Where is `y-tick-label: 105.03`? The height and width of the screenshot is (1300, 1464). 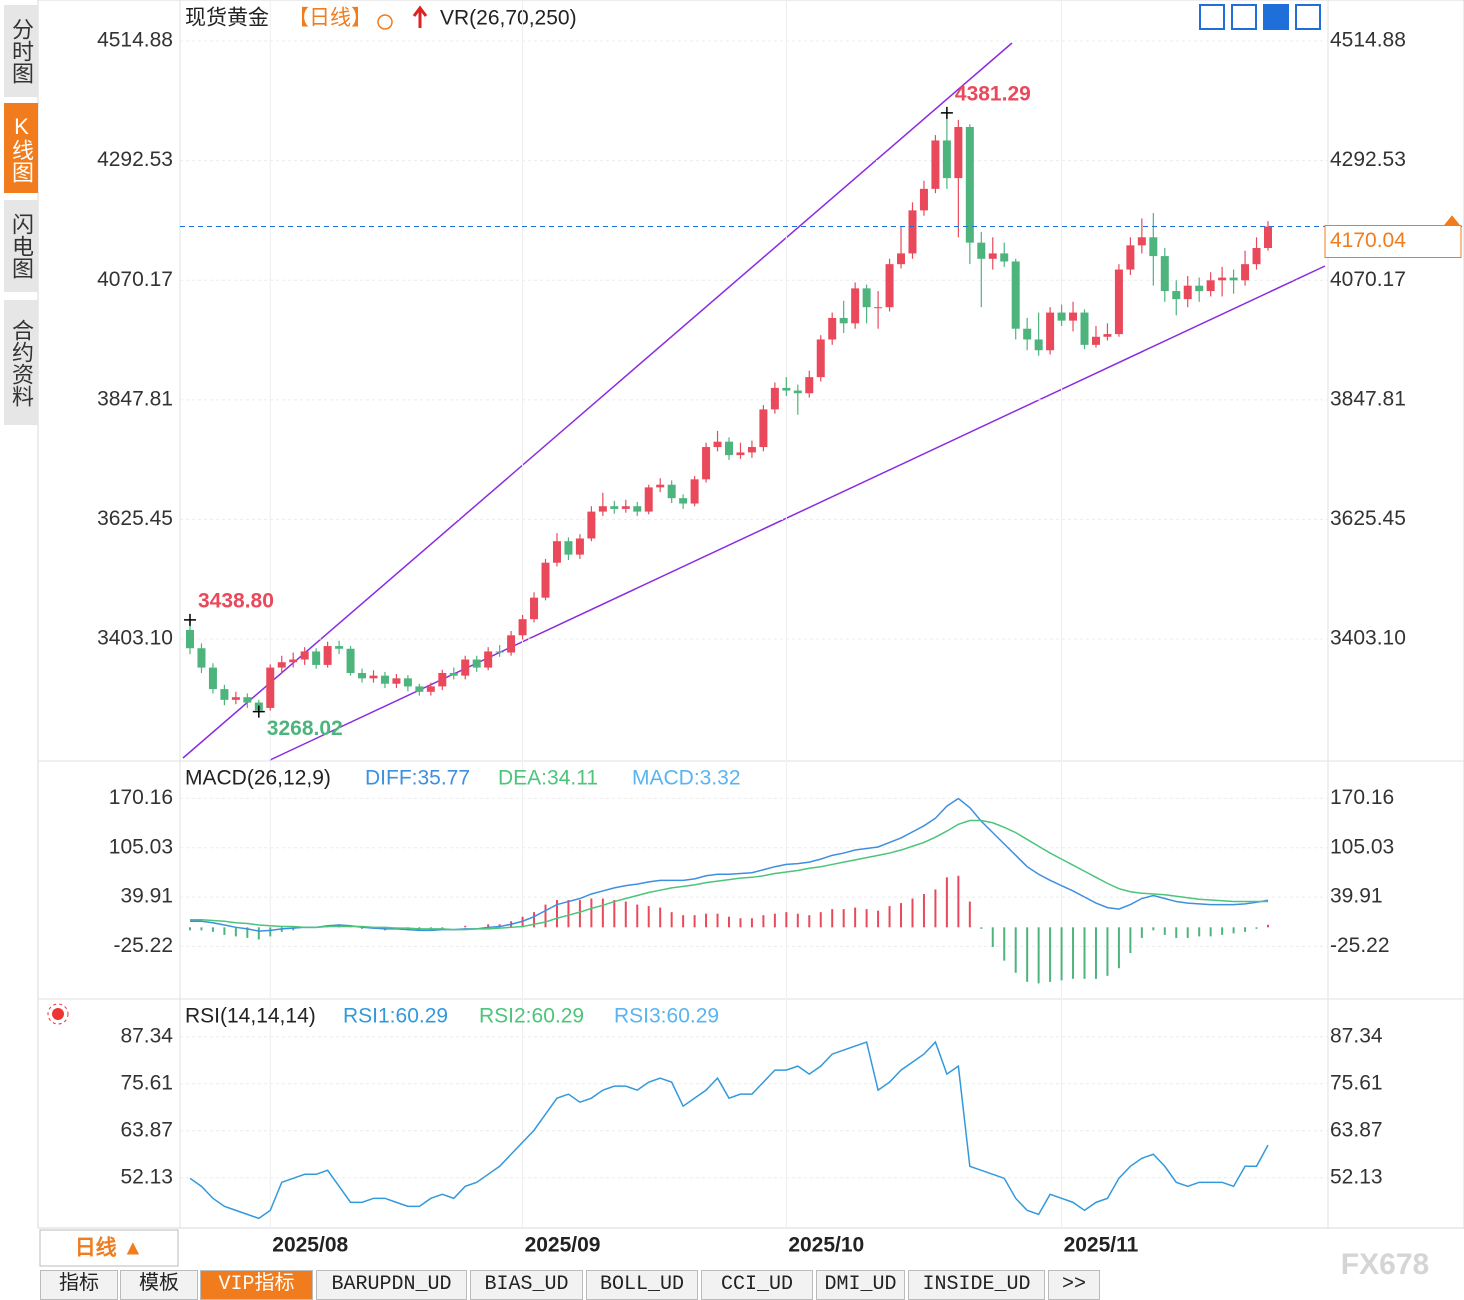
y-tick-label: 105.03 is located at coordinates (141, 846).